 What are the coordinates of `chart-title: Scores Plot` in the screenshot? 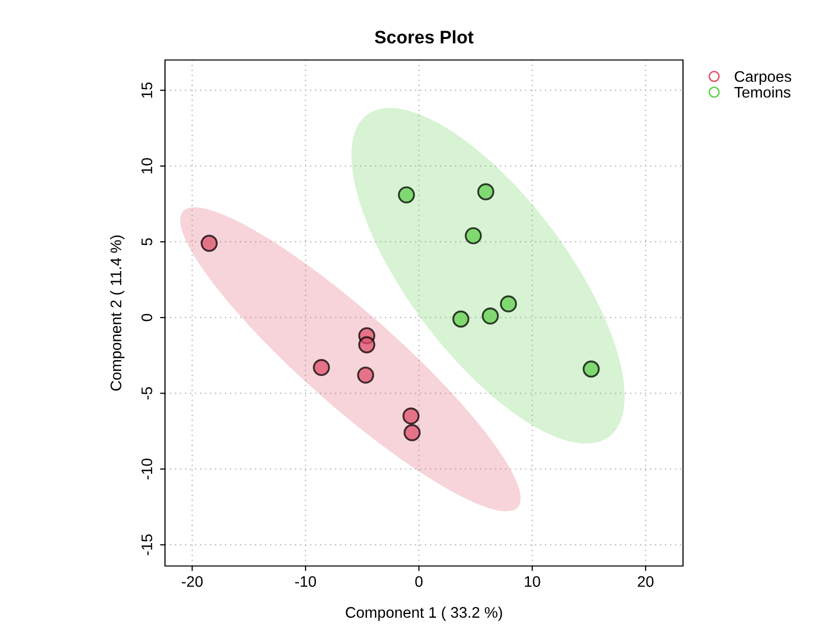 It's located at (424, 37).